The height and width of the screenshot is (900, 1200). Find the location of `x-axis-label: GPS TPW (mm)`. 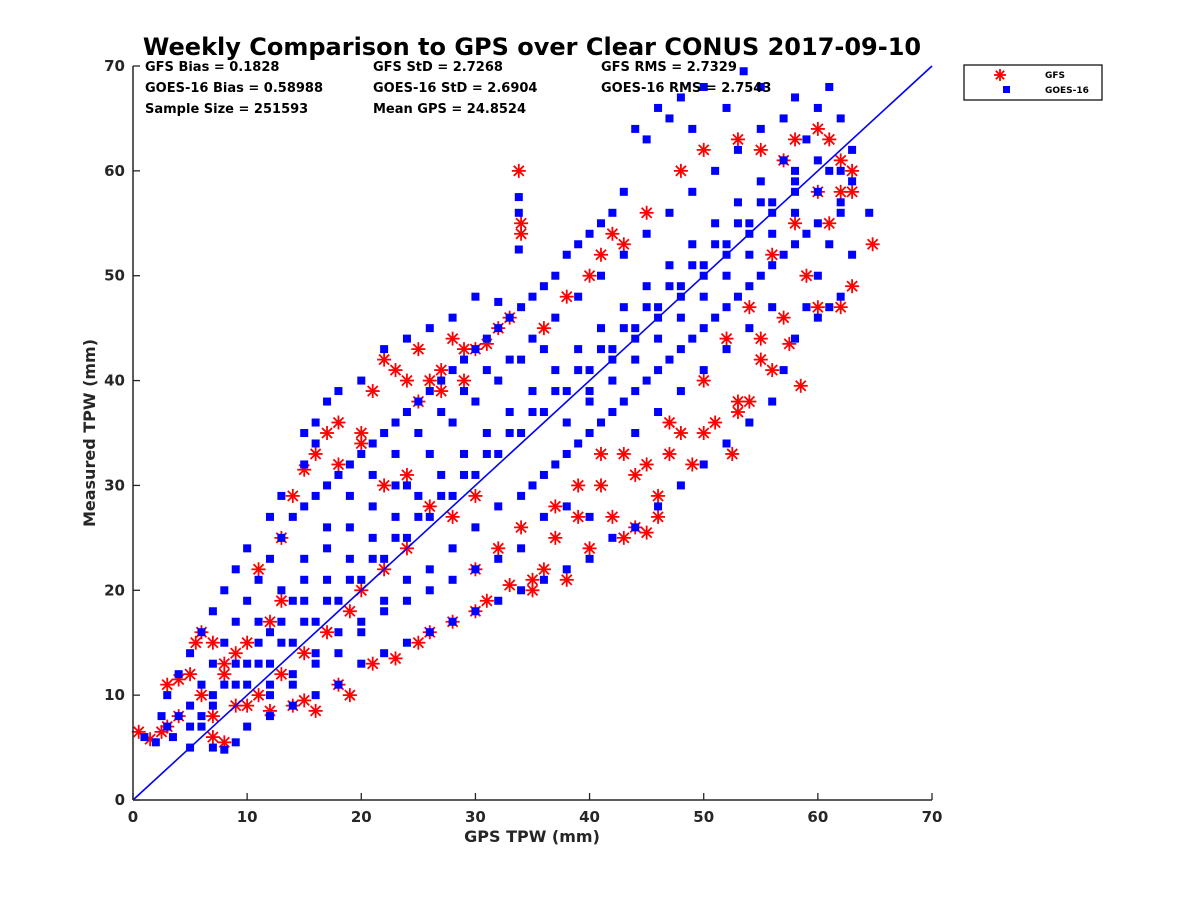

x-axis-label: GPS TPW (mm) is located at coordinates (532, 836).